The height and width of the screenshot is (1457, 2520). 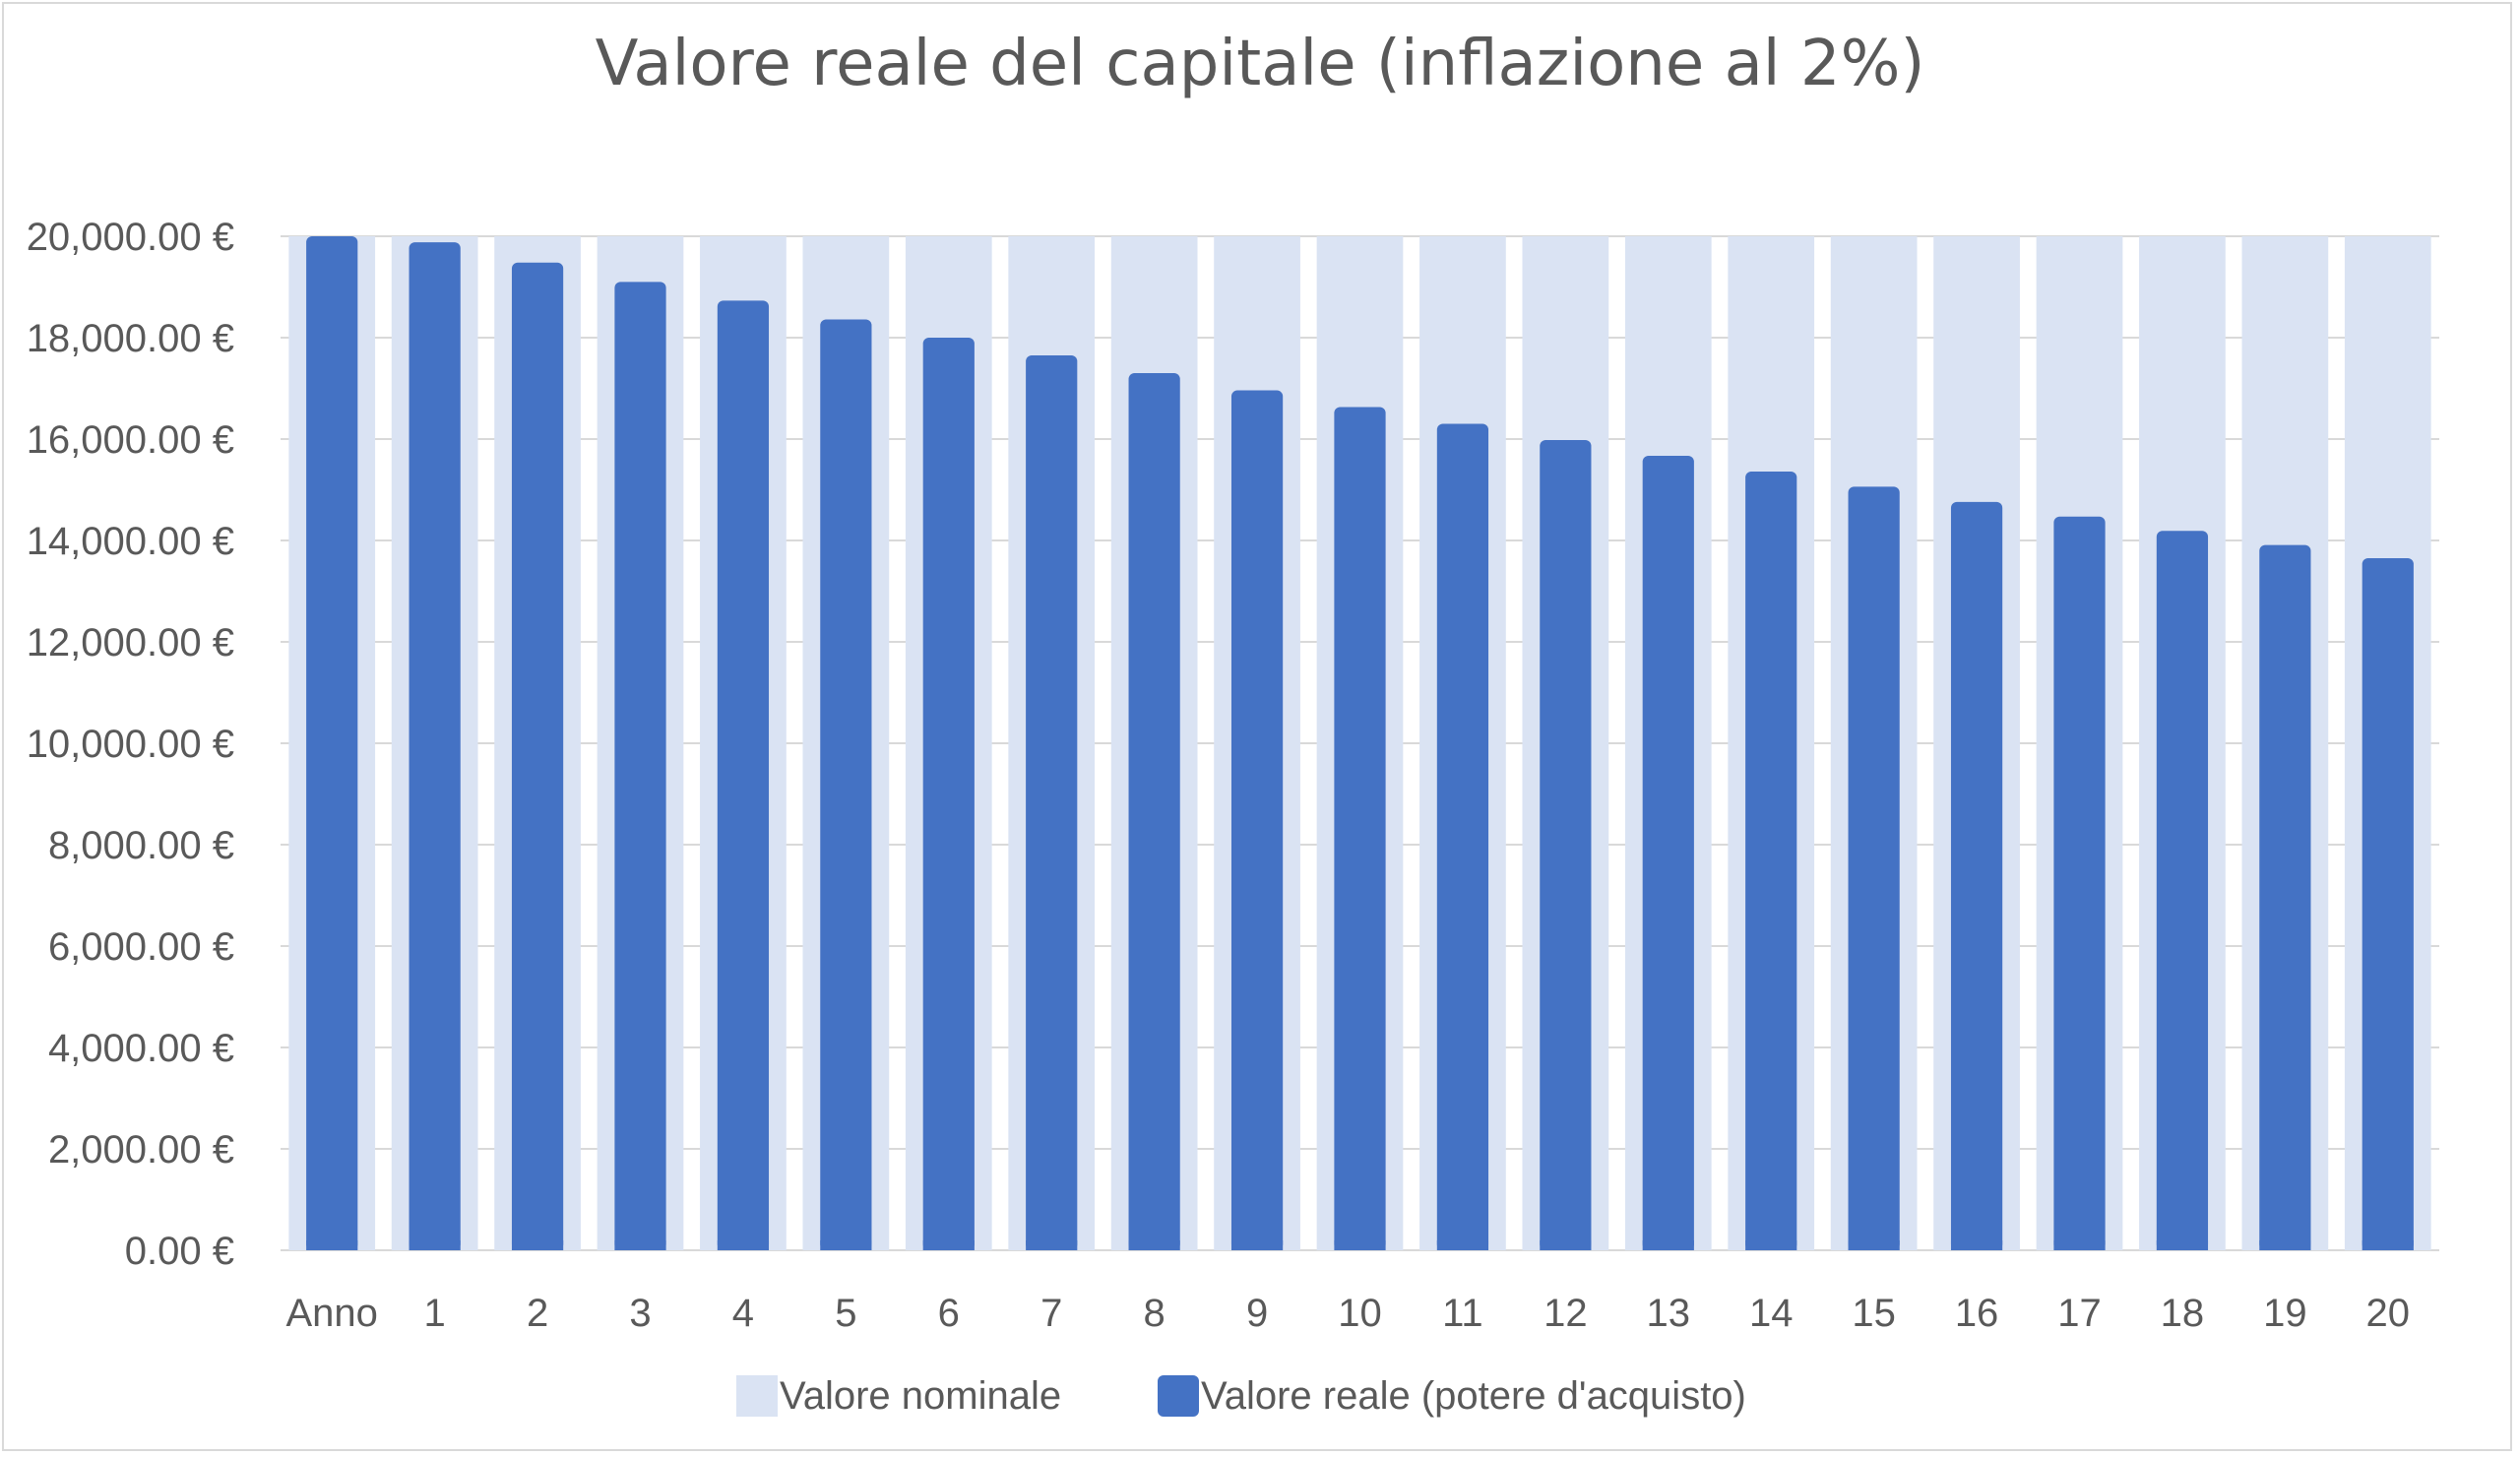 What do you see at coordinates (845, 1313) in the screenshot?
I see `x-tick-label: 5` at bounding box center [845, 1313].